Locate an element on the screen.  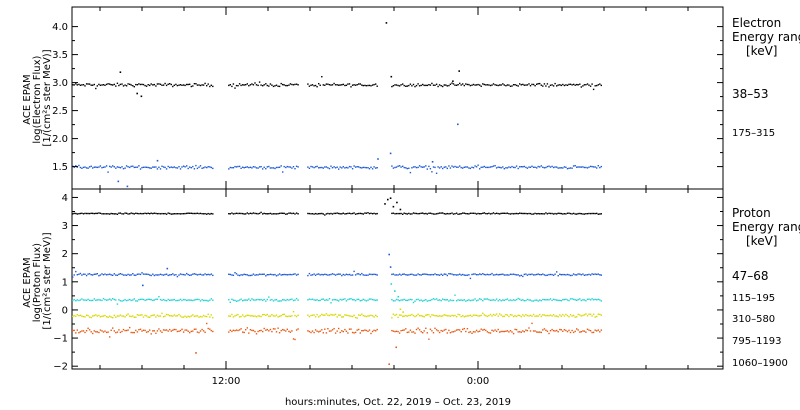
electron-series-1-outlier is located at coordinates (127, 186).